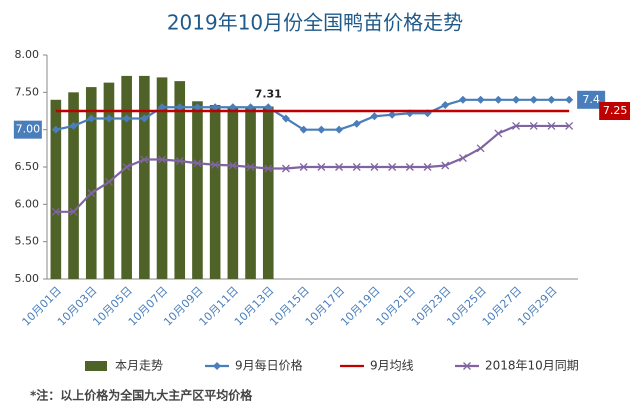 The width and height of the screenshot is (630, 416). Describe the element at coordinates (27, 203) in the screenshot. I see `y-tick-label: 6.00` at that location.